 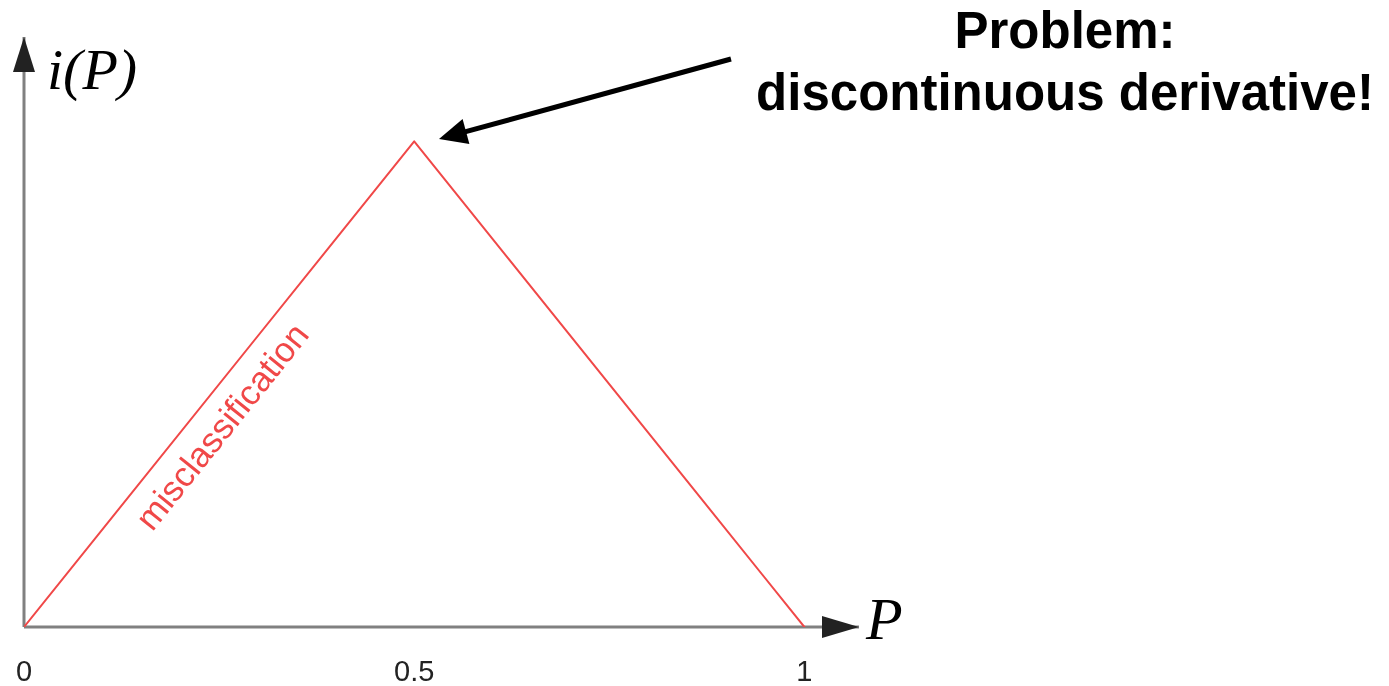 What do you see at coordinates (24, 670) in the screenshot?
I see `x-tick-label: 0` at bounding box center [24, 670].